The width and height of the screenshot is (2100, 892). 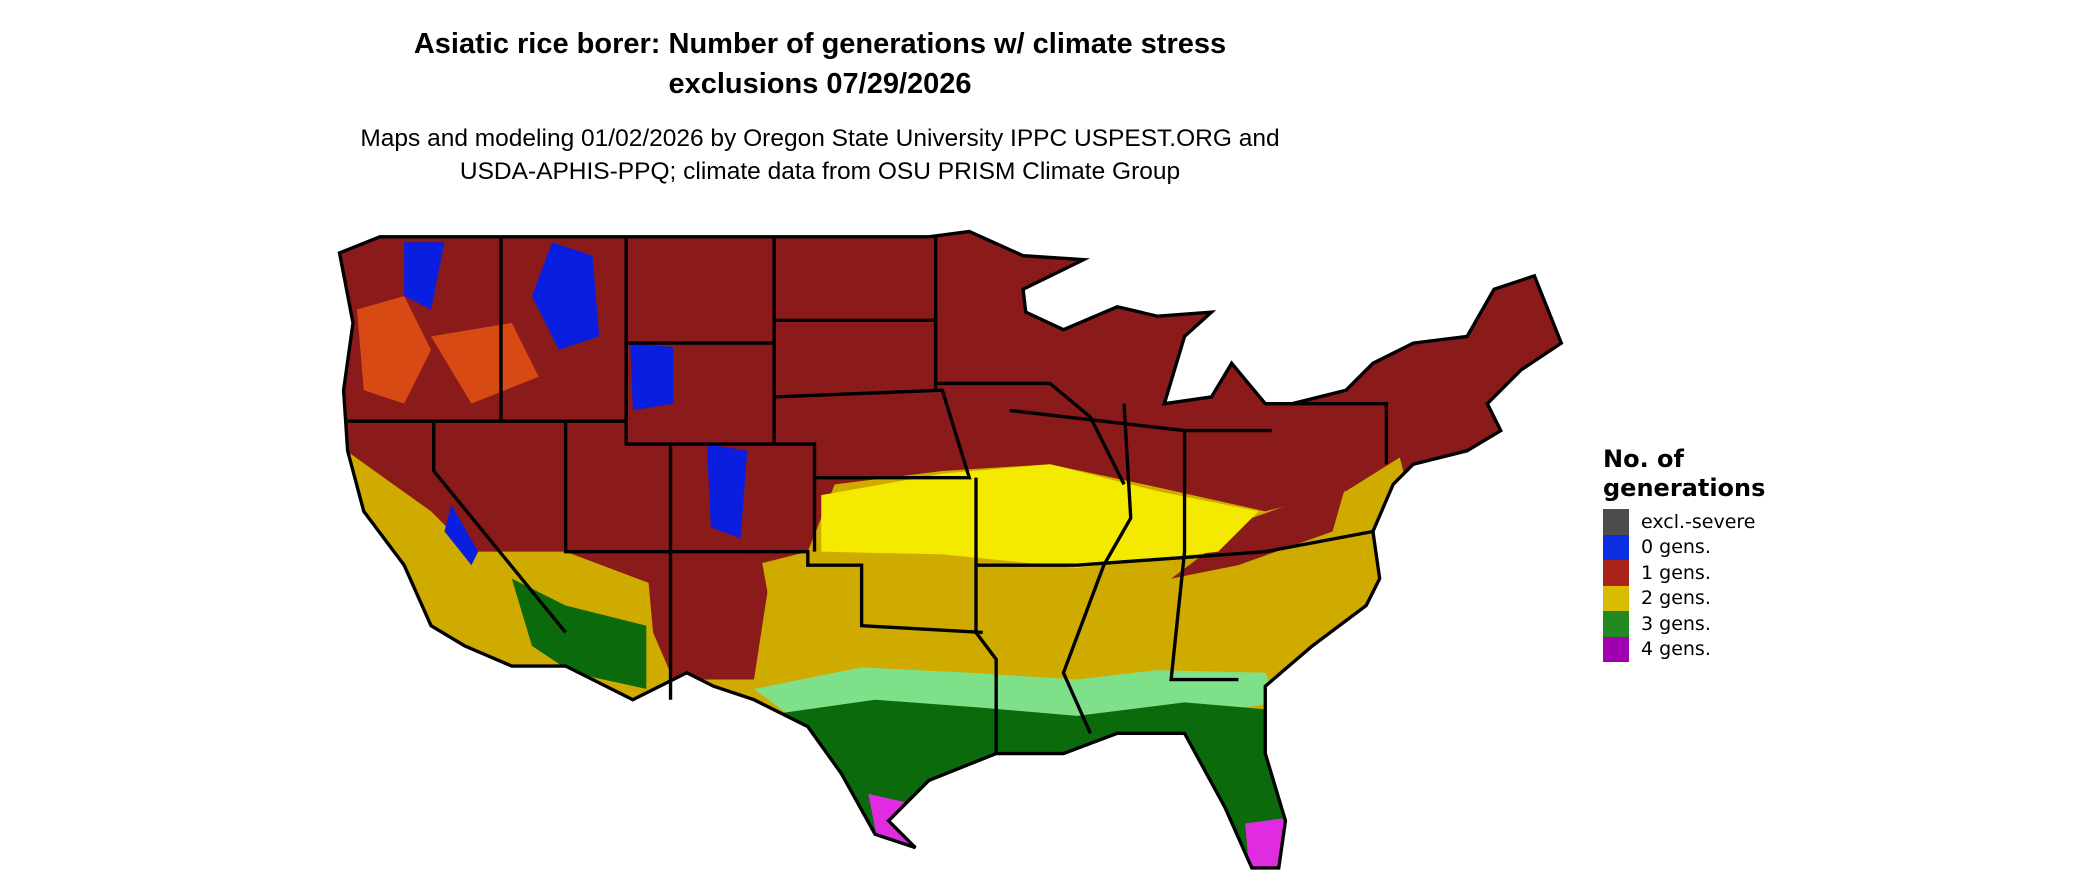 What do you see at coordinates (1643, 459) in the screenshot?
I see `legend-title-line1: No. of` at bounding box center [1643, 459].